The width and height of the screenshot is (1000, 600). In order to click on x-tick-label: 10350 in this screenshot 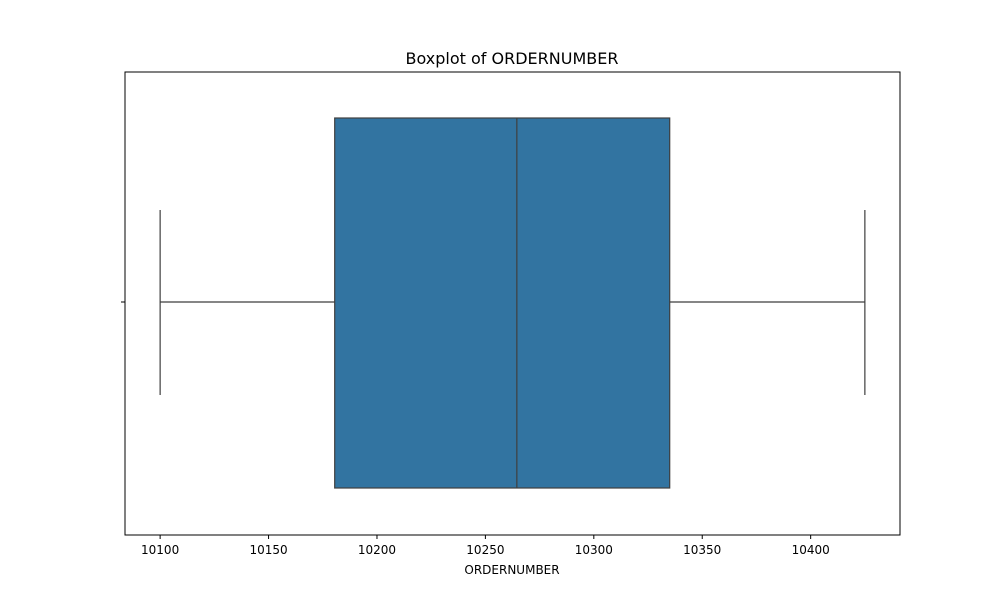, I will do `click(702, 550)`.